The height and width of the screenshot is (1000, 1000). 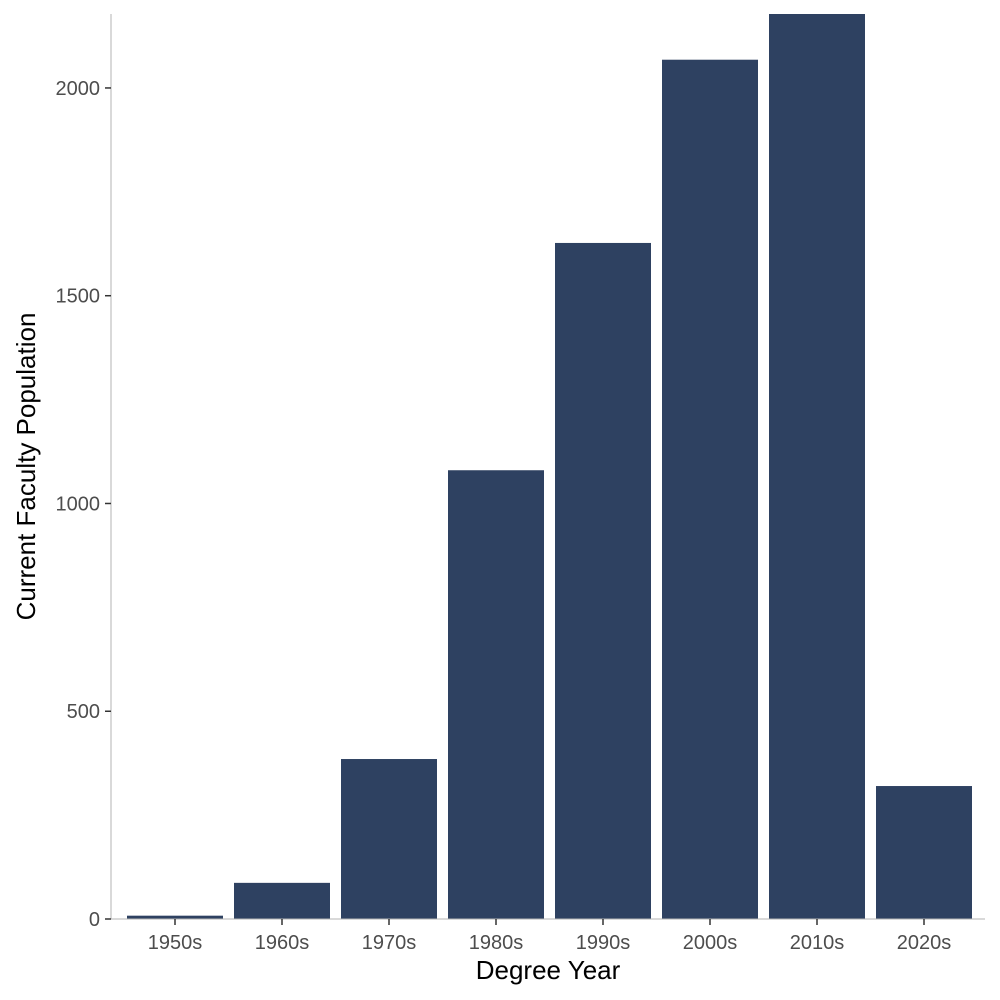 I want to click on bar-2010s, so click(x=817, y=466).